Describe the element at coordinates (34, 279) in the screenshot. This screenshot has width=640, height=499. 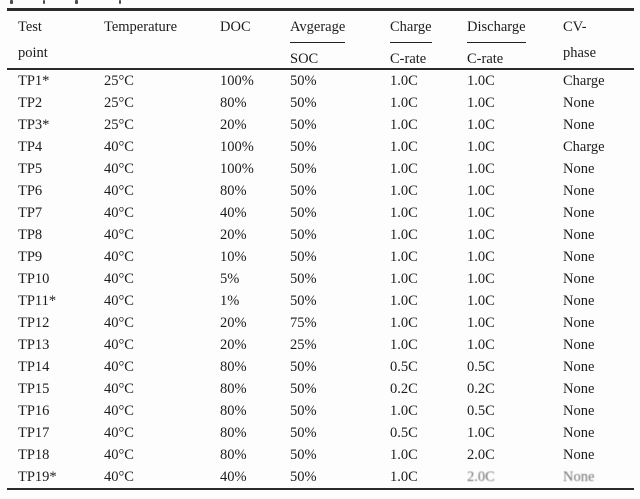
I see `cell-test-point: TP10` at that location.